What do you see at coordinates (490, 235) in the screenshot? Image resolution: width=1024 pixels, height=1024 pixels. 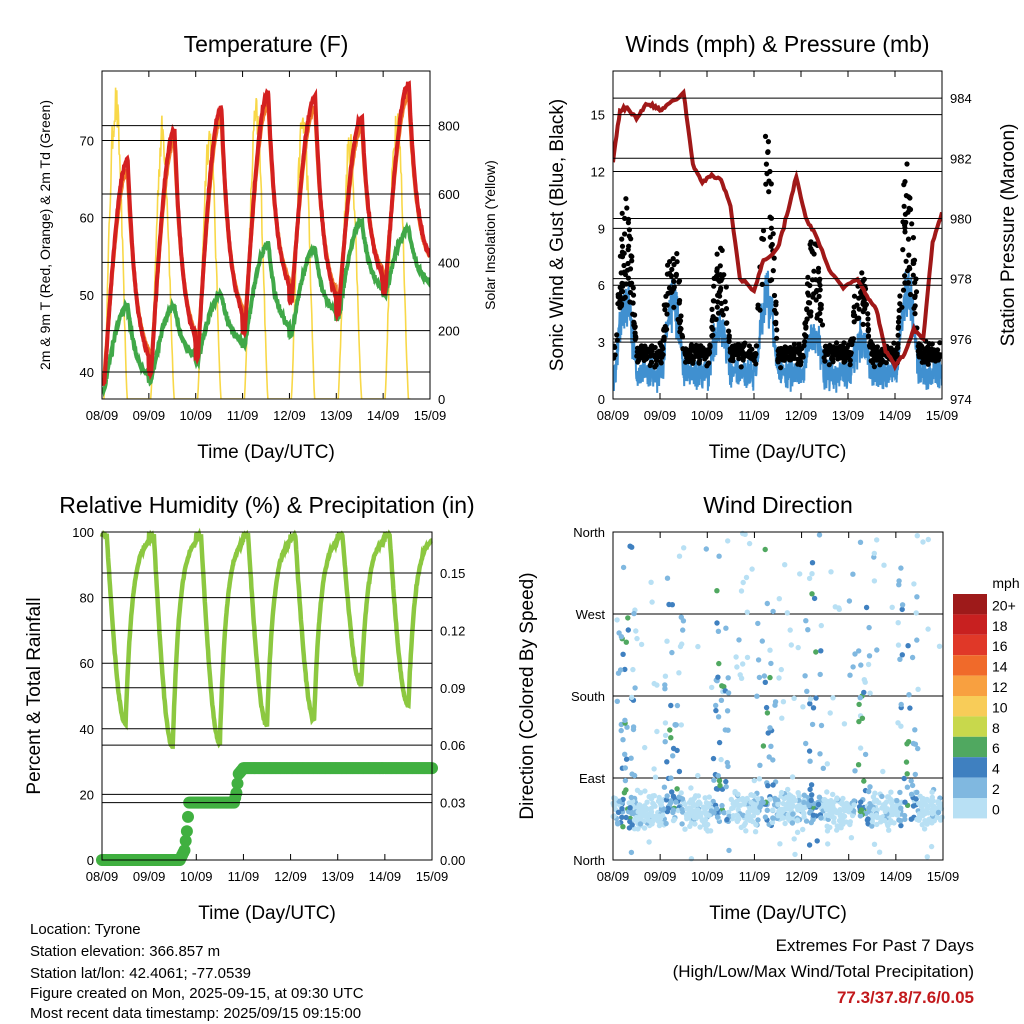 I see `y2-axis-label: Solar Insolation (Yellow)` at bounding box center [490, 235].